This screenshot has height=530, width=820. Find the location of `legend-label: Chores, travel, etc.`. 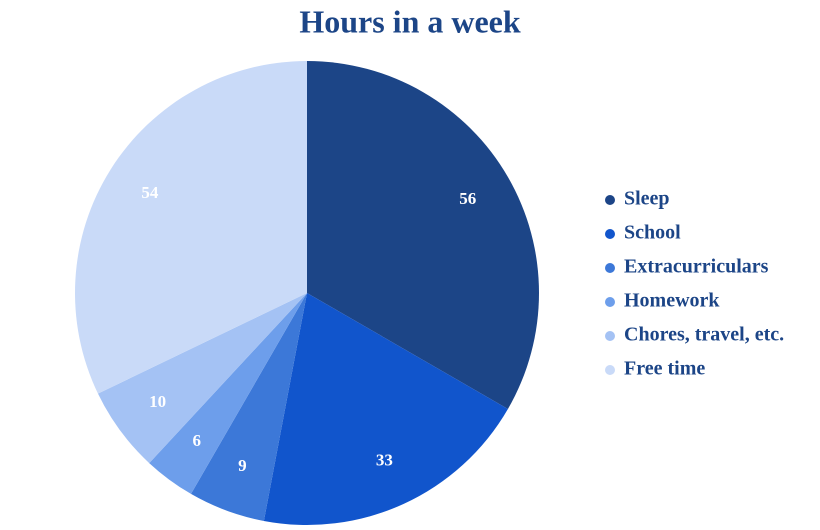

legend-label: Chores, travel, etc. is located at coordinates (704, 335).